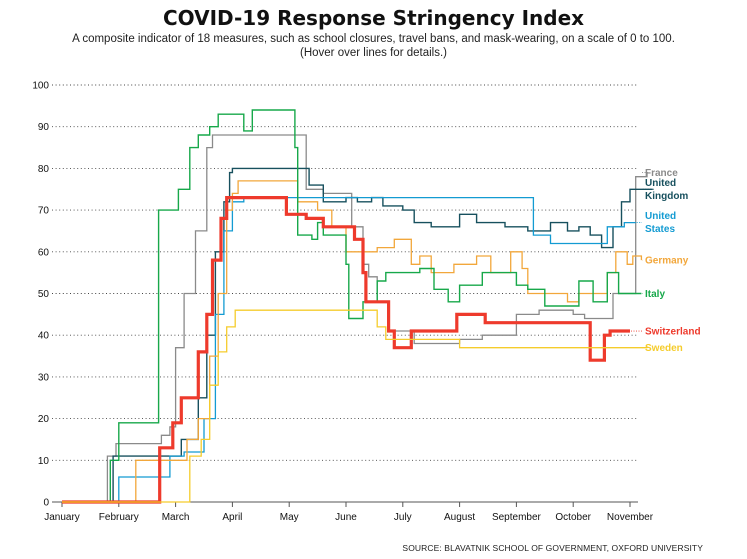 Image resolution: width=747 pixels, height=559 pixels. I want to click on chart-subtitle-line-2: (Hover over lines for details.), so click(373, 53).